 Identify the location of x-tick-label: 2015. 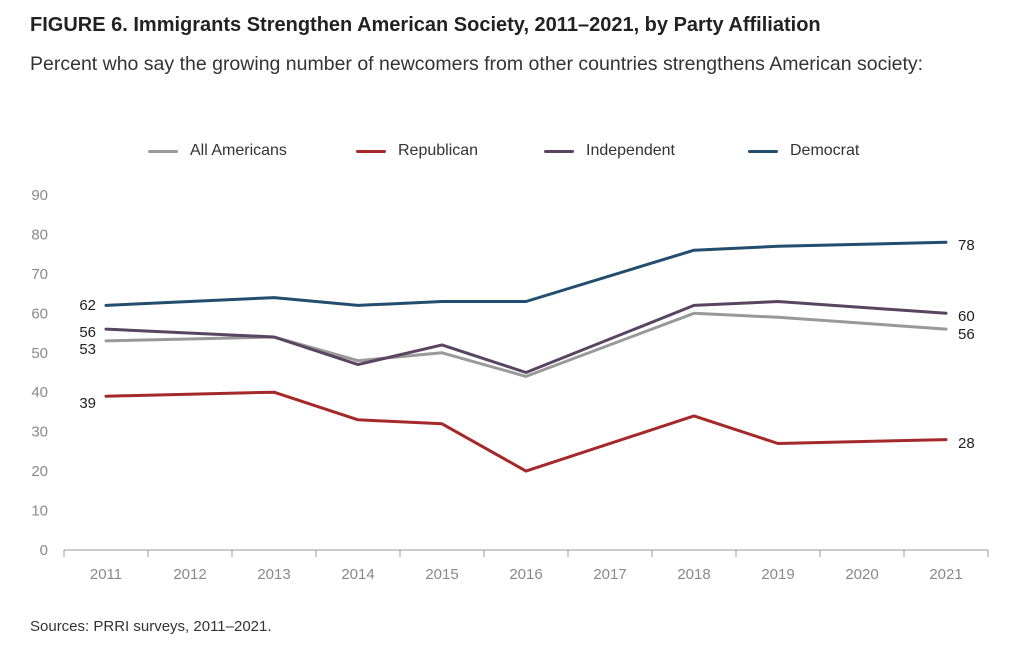
(441, 574).